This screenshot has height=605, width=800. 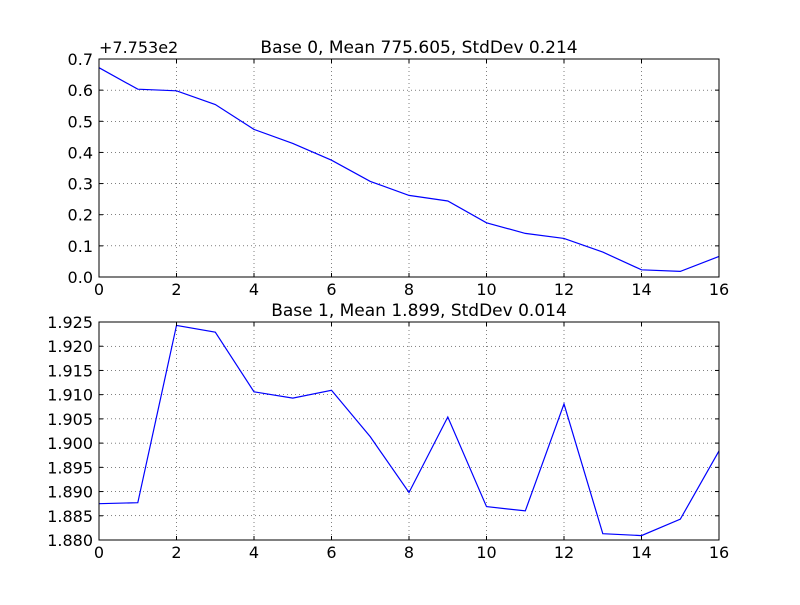 I want to click on bottom-y-tick-label: 1.920, so click(x=70, y=346).